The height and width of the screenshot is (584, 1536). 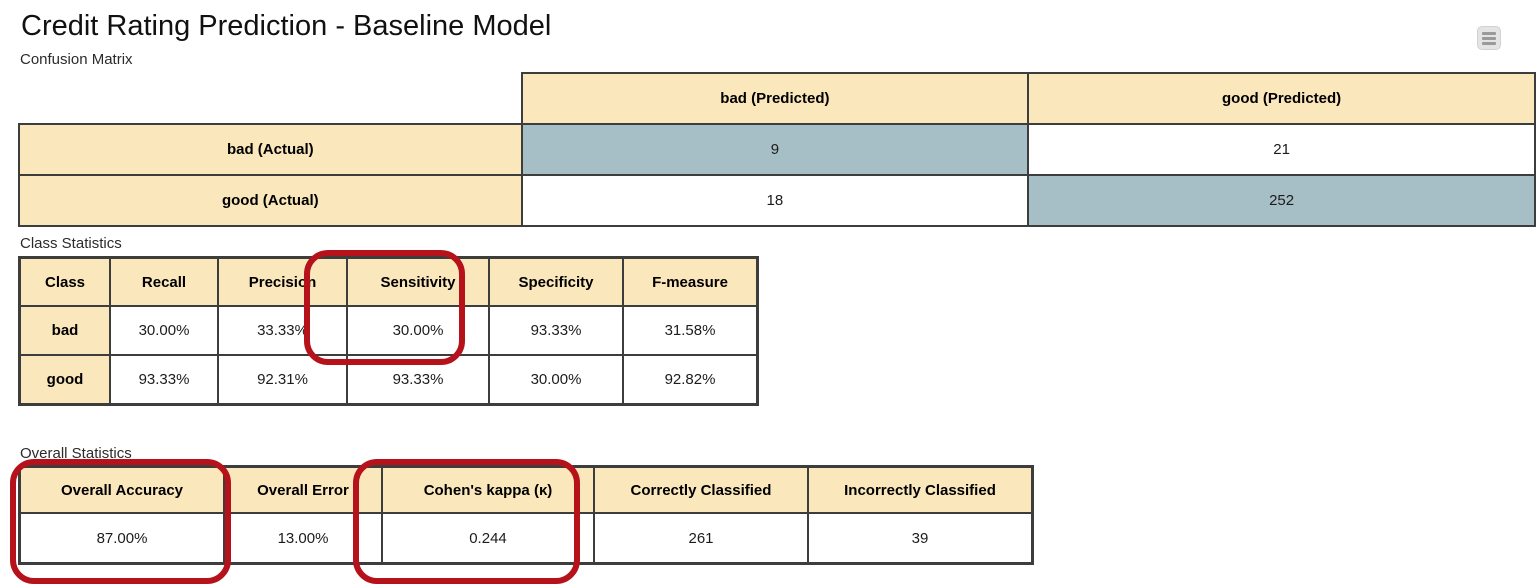 What do you see at coordinates (164, 380) in the screenshot?
I see `good-recall: 93.33%` at bounding box center [164, 380].